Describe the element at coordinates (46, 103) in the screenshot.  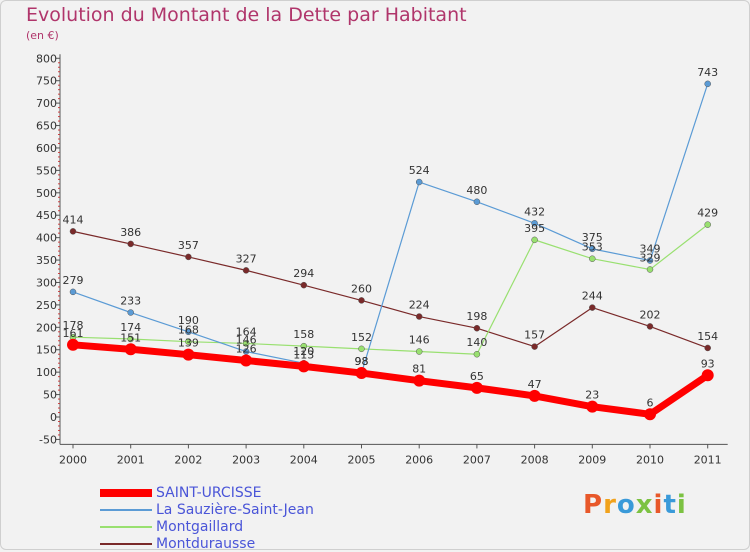
I see `y-tick-label: 700` at that location.